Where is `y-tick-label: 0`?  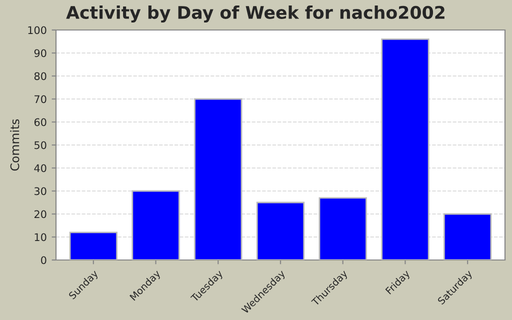 y-tick-label: 0 is located at coordinates (43, 260).